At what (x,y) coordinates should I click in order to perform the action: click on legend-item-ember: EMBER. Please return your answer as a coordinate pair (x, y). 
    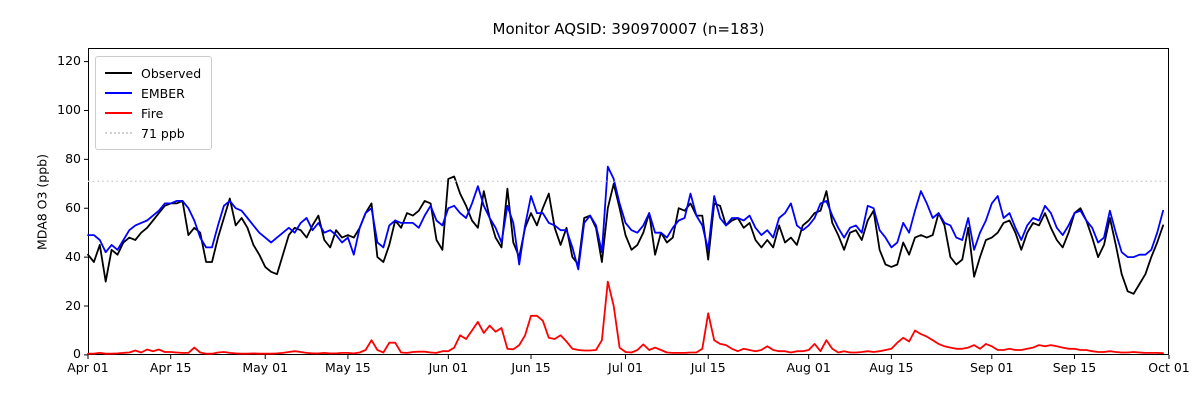
    Looking at the image, I should click on (153, 93).